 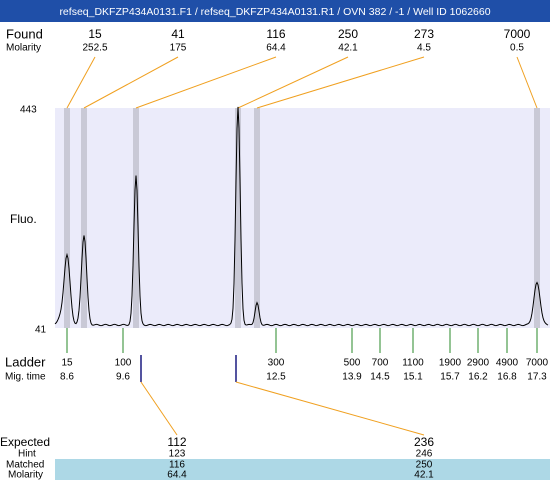 What do you see at coordinates (276, 48) in the screenshot?
I see `found-molarity: 64.4` at bounding box center [276, 48].